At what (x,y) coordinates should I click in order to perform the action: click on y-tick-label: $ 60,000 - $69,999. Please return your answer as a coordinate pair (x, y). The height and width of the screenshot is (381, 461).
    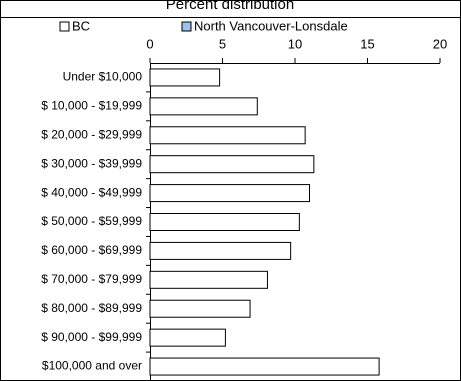
    Looking at the image, I should click on (91, 250).